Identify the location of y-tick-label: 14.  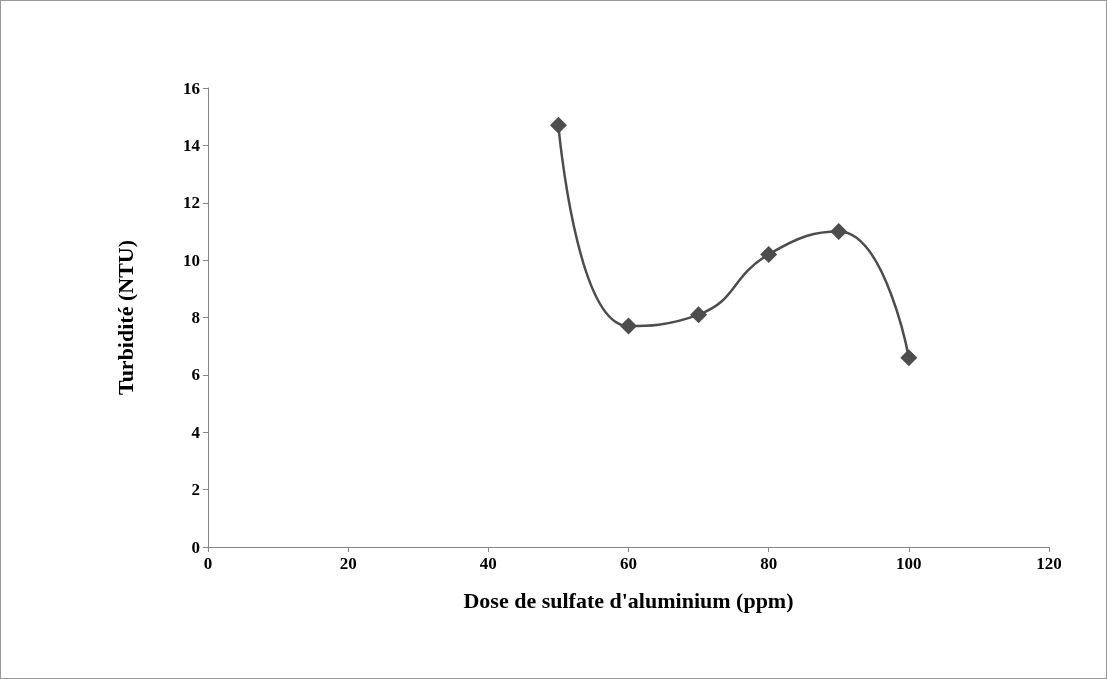
(192, 145).